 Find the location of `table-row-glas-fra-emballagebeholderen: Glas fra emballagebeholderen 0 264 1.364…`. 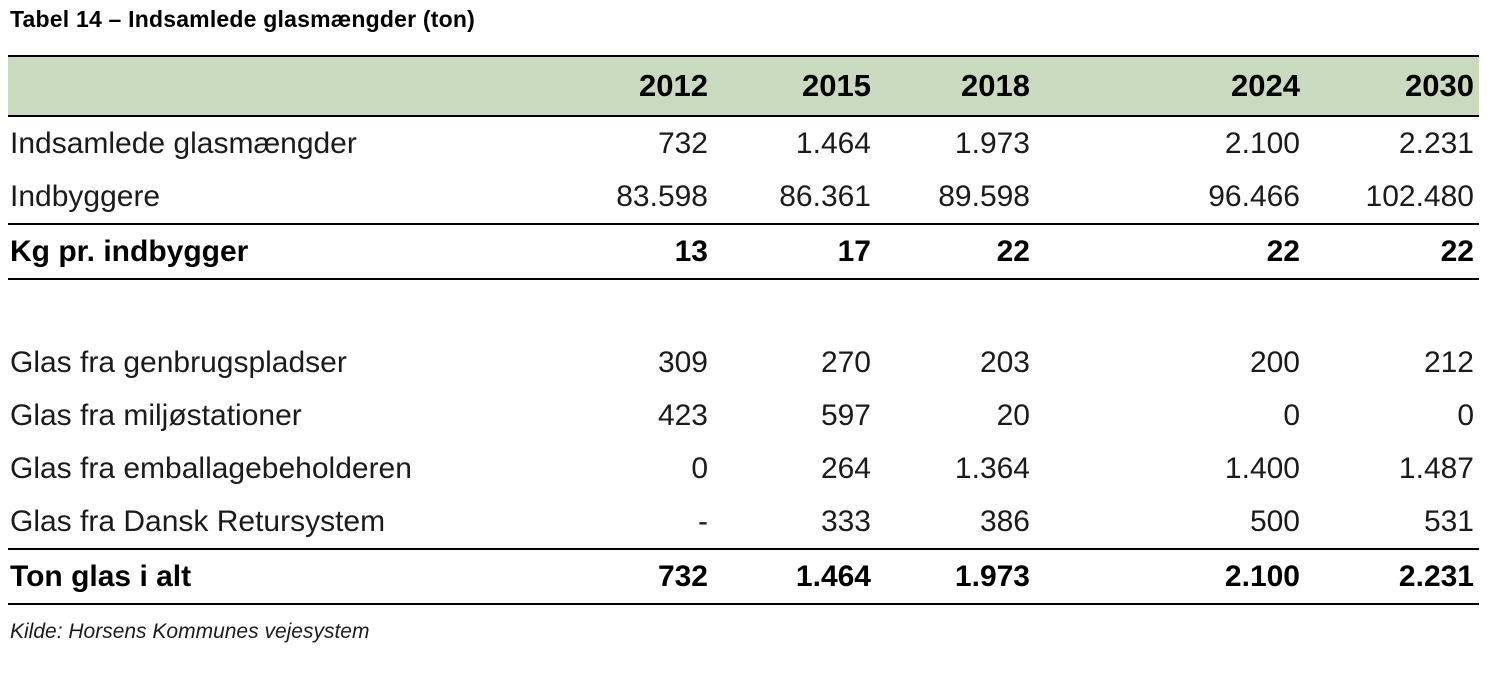

table-row-glas-fra-emballagebeholderen: Glas fra emballagebeholderen 0 264 1.364… is located at coordinates (743, 468).